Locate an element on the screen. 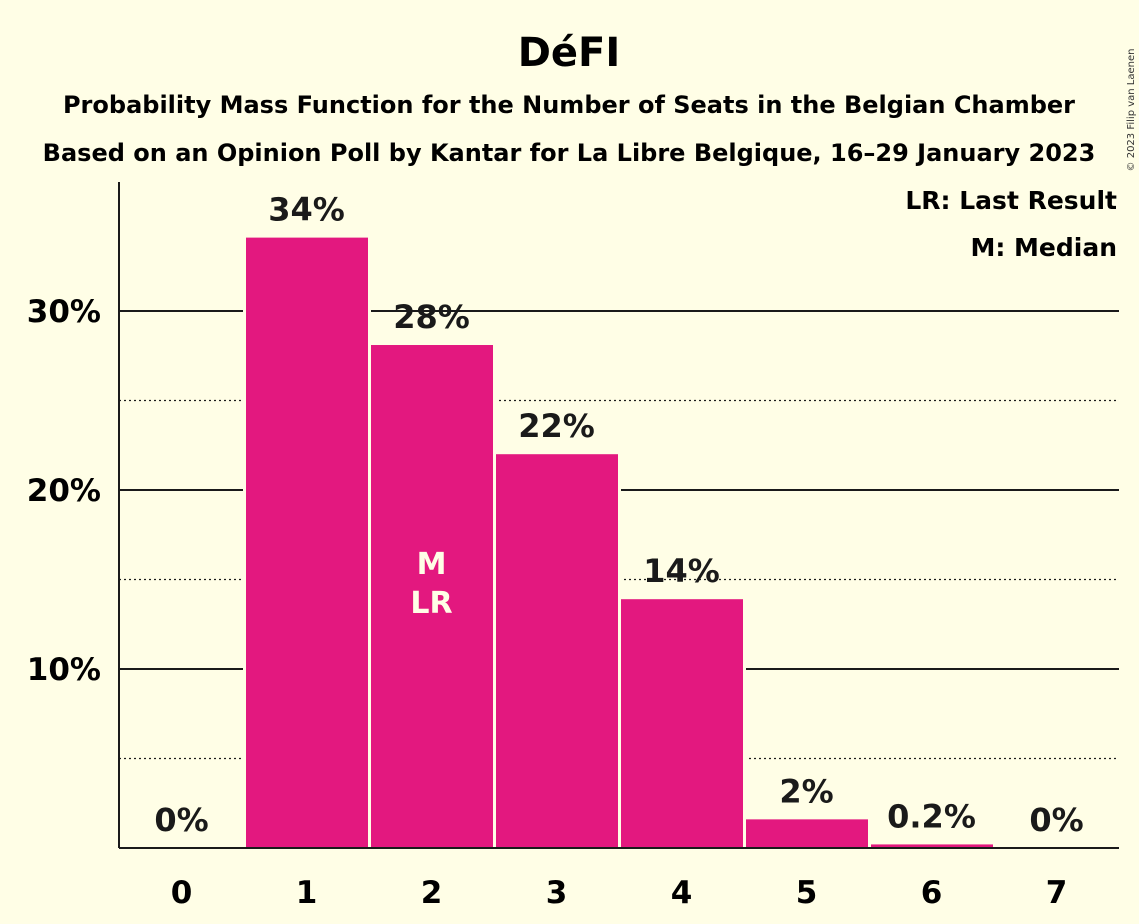  x-tick-label: 0 is located at coordinates (182, 893).